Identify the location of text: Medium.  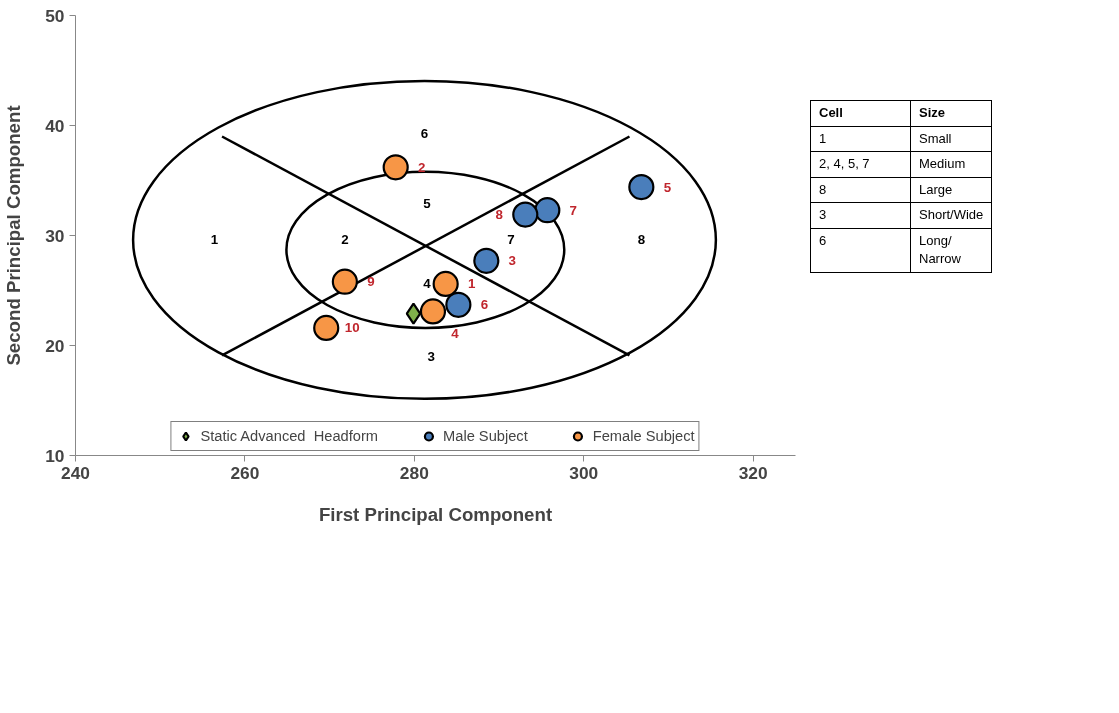
(951, 164).